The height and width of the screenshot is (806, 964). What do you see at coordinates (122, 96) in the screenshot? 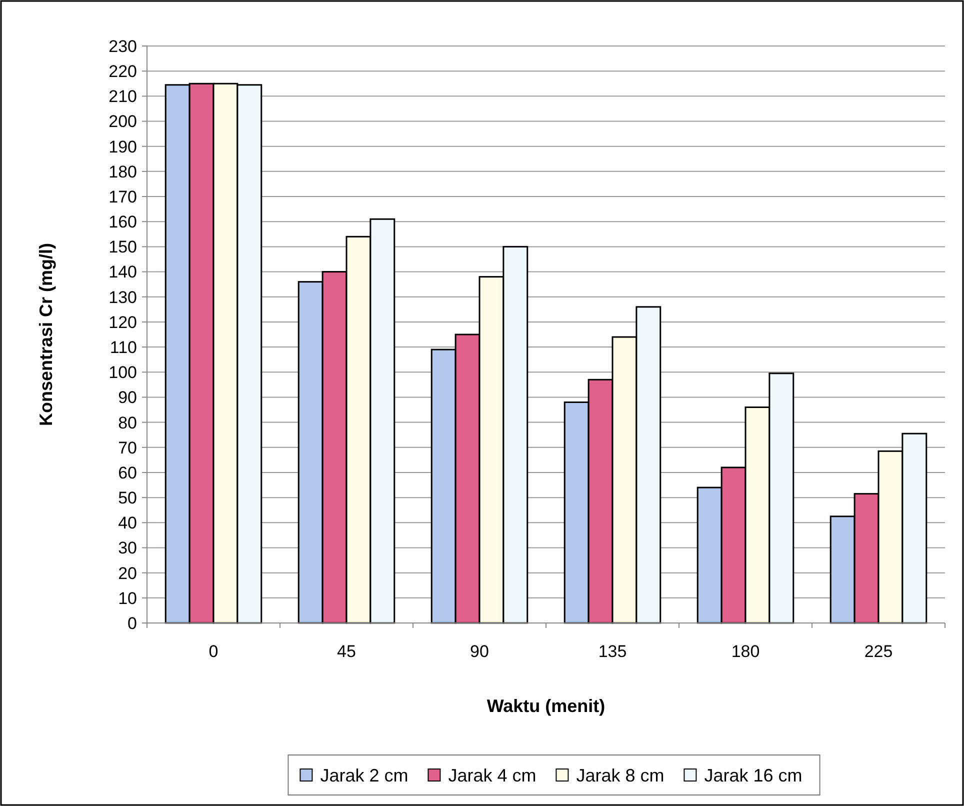
I see `y-tick-label: 210` at bounding box center [122, 96].